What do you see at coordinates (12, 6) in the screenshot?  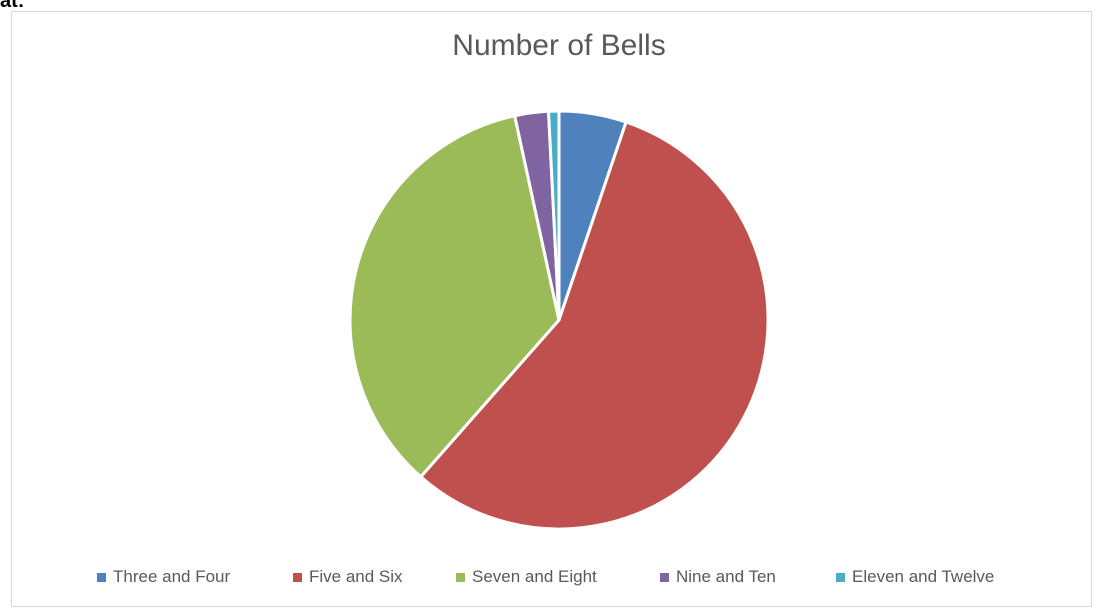 I see `text-fragment: at:` at bounding box center [12, 6].